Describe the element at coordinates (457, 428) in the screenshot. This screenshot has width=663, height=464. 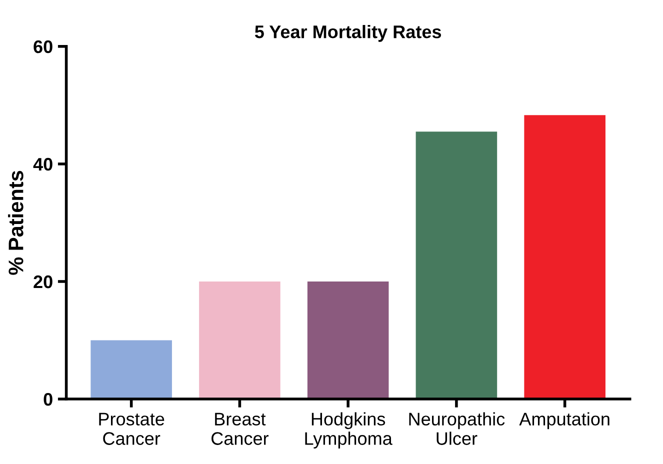
I see `x-tick-label: Neuropathic Ulcer` at that location.